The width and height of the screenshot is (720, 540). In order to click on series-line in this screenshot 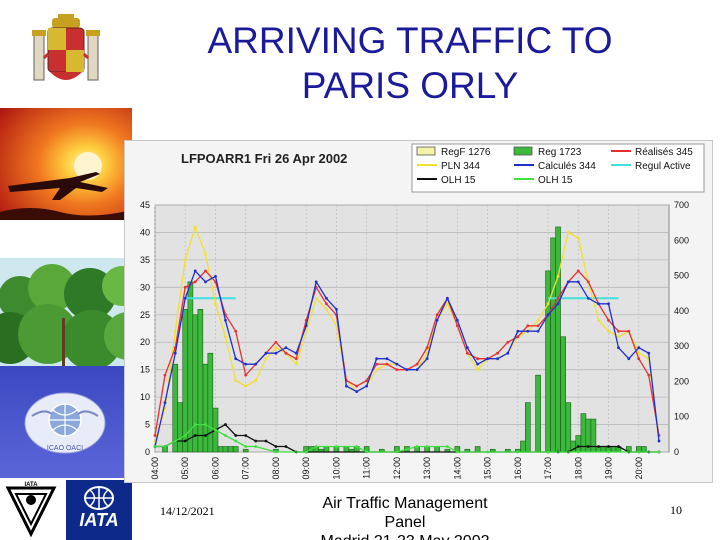, I will do `click(407, 438)`.